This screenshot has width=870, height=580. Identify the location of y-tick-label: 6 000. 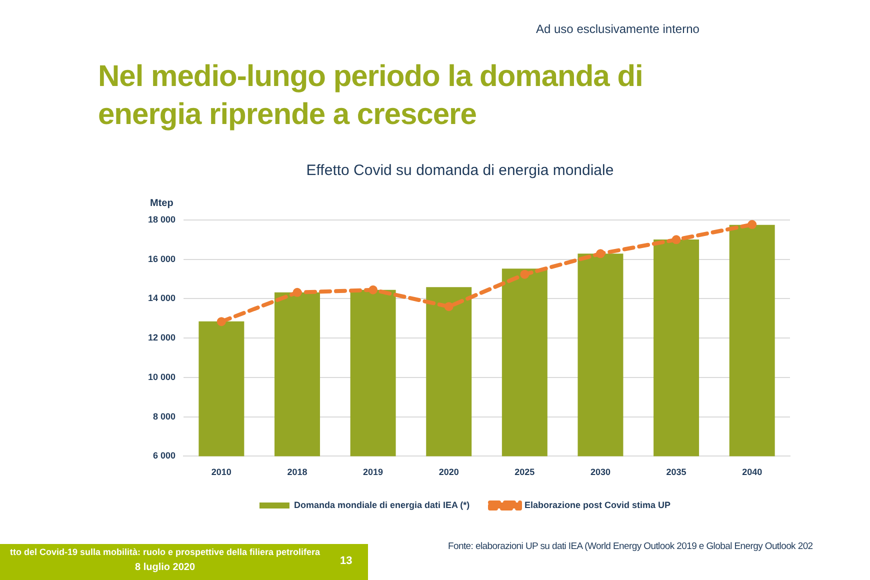
(164, 455).